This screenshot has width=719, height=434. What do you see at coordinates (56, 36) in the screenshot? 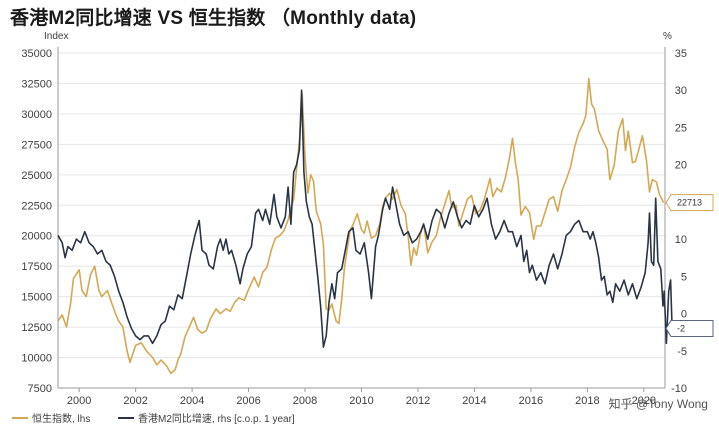
I see `left-axis-unit: Index` at bounding box center [56, 36].